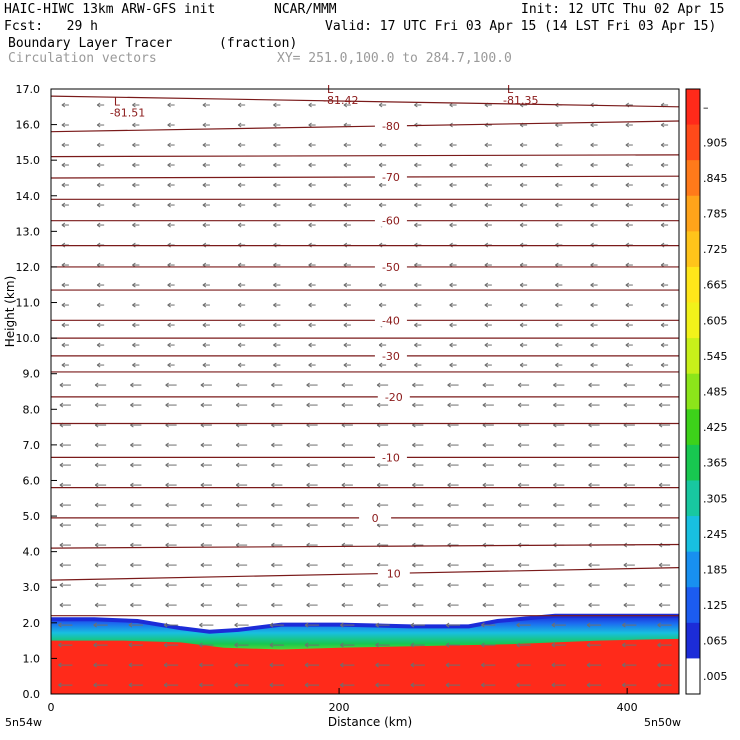 The width and height of the screenshot is (740, 740). Describe the element at coordinates (390, 457) in the screenshot. I see `contour-label-bg` at that location.